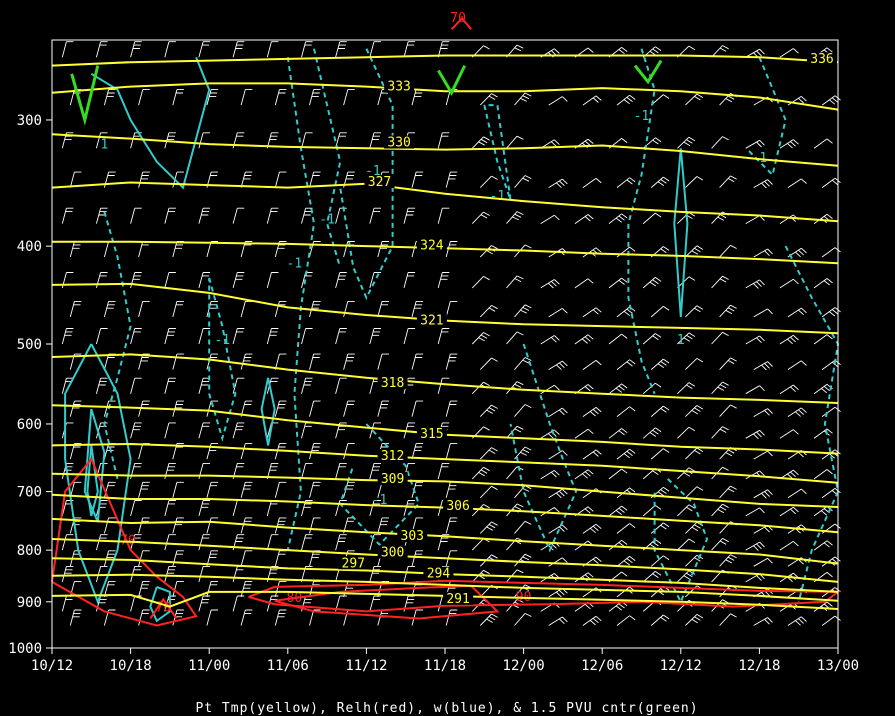 This screenshot has height=716, width=895. I want to click on theta-contour-label: 294, so click(439, 574).